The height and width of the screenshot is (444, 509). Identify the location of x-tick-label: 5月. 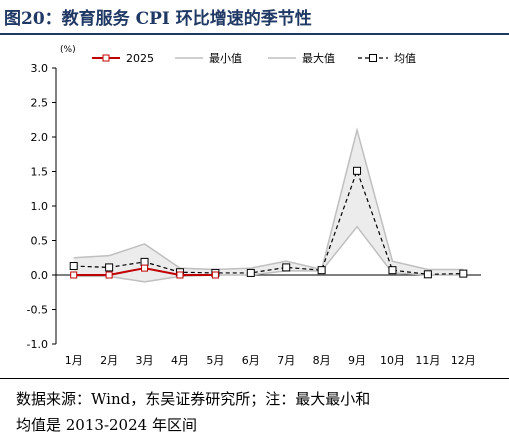
(215, 360).